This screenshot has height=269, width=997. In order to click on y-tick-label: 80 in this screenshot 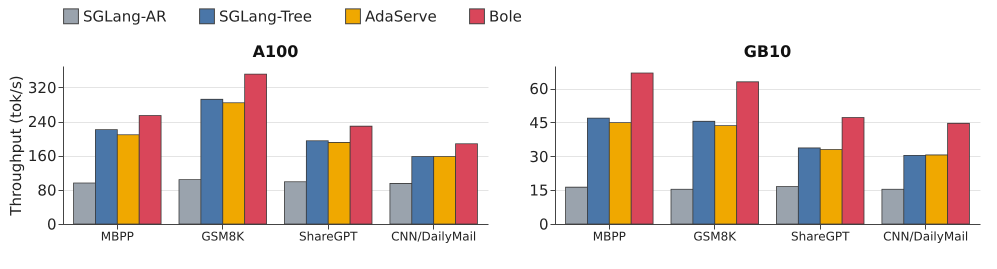, I will do `click(46, 190)`.